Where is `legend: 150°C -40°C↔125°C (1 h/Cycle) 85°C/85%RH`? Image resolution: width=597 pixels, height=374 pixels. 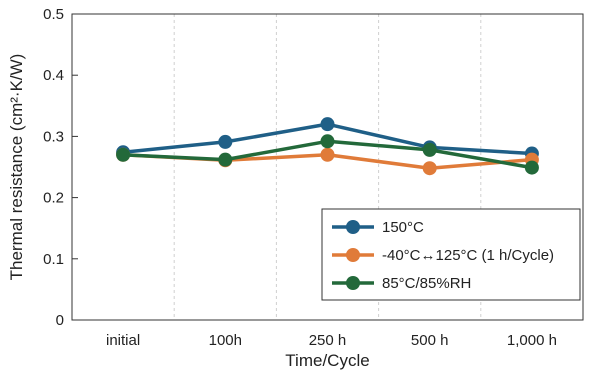 legend: 150°C -40°C↔125°C (1 h/Cycle) 85°C/85%RH is located at coordinates (451, 254).